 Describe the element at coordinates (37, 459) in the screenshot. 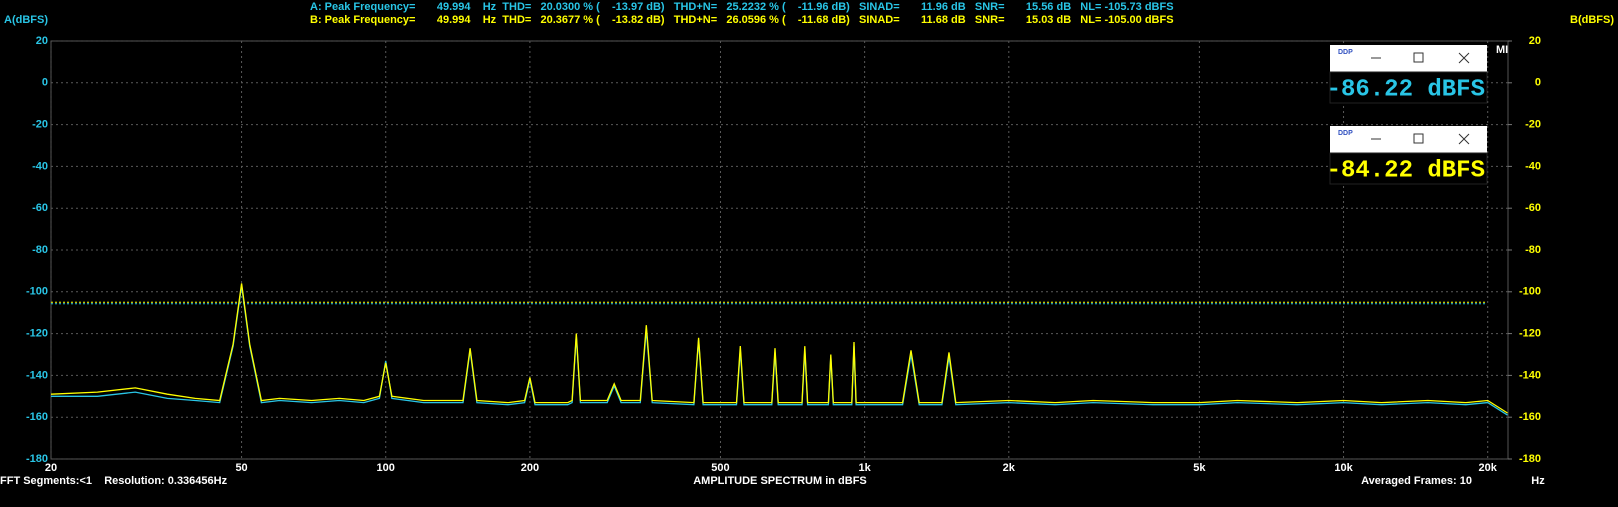

I see `y-tick-label: -180` at that location.